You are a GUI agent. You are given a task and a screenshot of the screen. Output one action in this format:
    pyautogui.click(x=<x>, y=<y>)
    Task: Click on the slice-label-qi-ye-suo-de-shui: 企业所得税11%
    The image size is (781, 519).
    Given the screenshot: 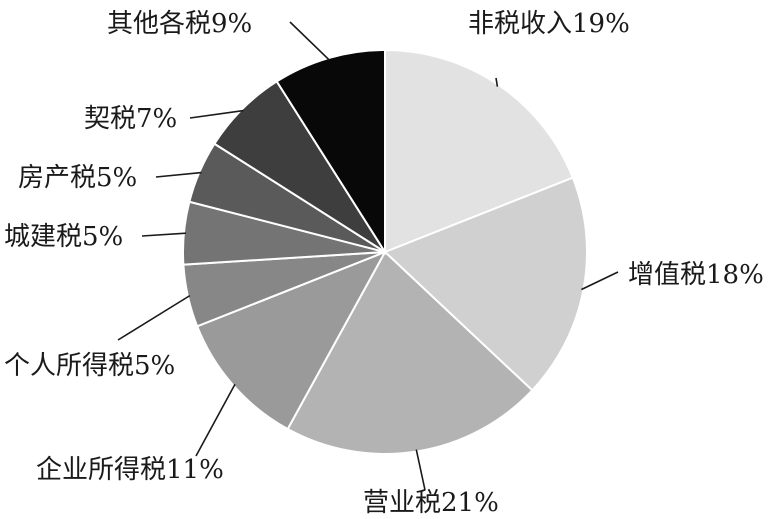 What is the action you would take?
    pyautogui.click(x=130, y=470)
    